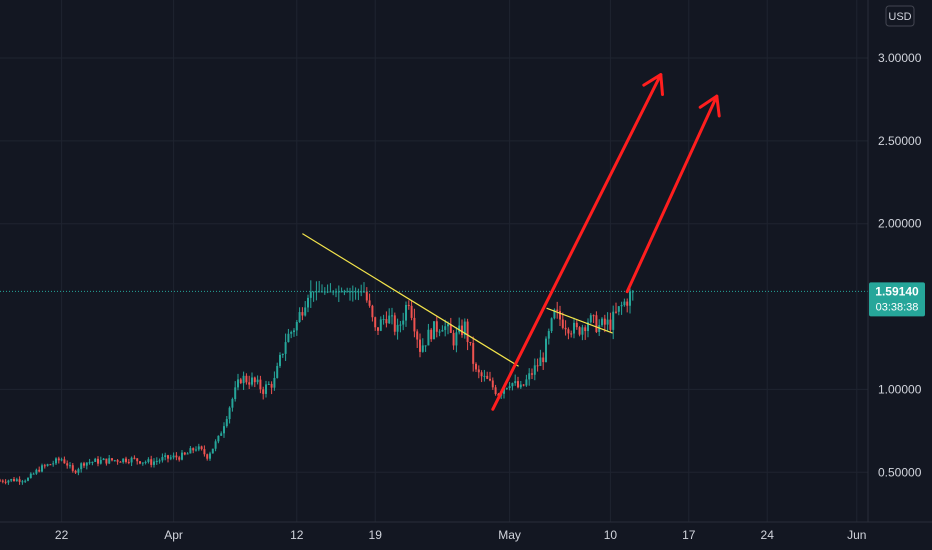 The image size is (932, 550). Describe the element at coordinates (897, 291) in the screenshot. I see `price-badge-value: 1.59140` at that location.